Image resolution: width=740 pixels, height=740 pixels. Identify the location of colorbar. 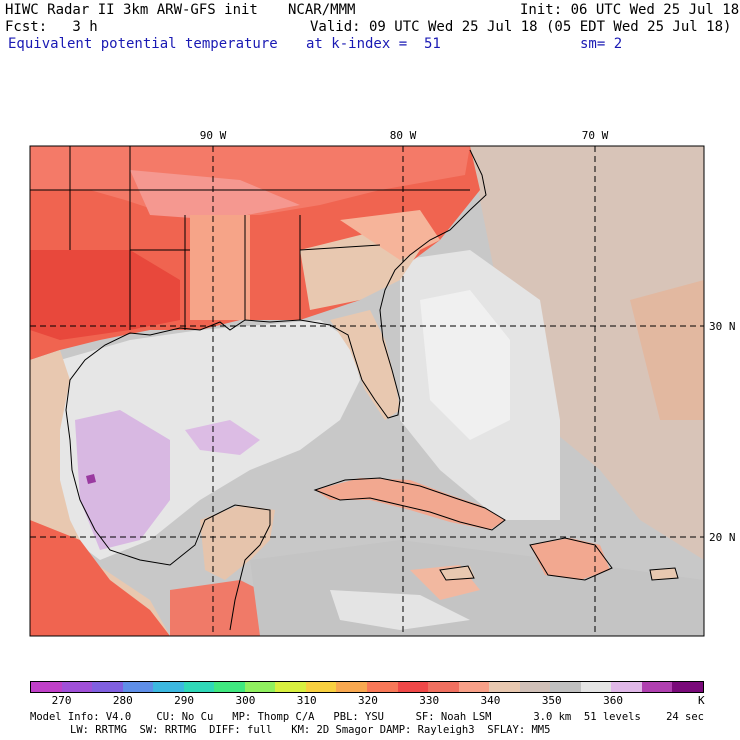
(367, 687).